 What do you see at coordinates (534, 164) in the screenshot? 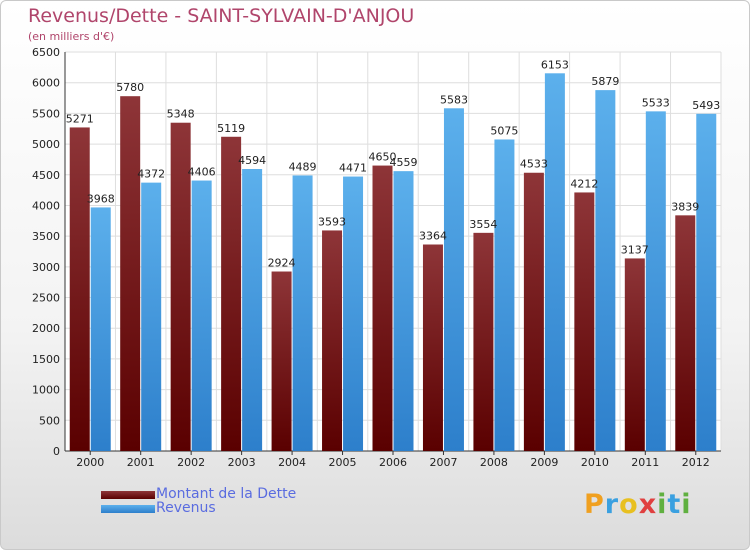
I see `value-label-dette: 4533` at bounding box center [534, 164].